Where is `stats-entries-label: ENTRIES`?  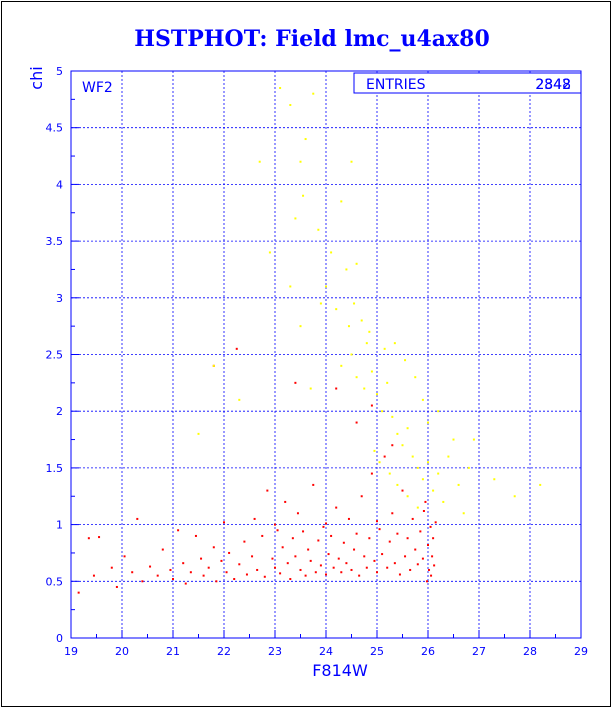
stats-entries-label: ENTRIES is located at coordinates (396, 85).